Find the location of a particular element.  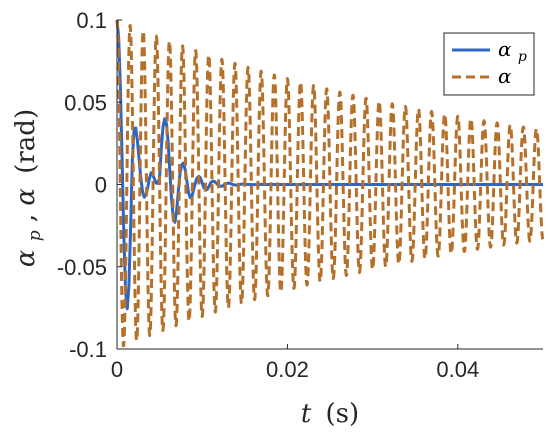

y-axis-var1: α is located at coordinates (26, 258).